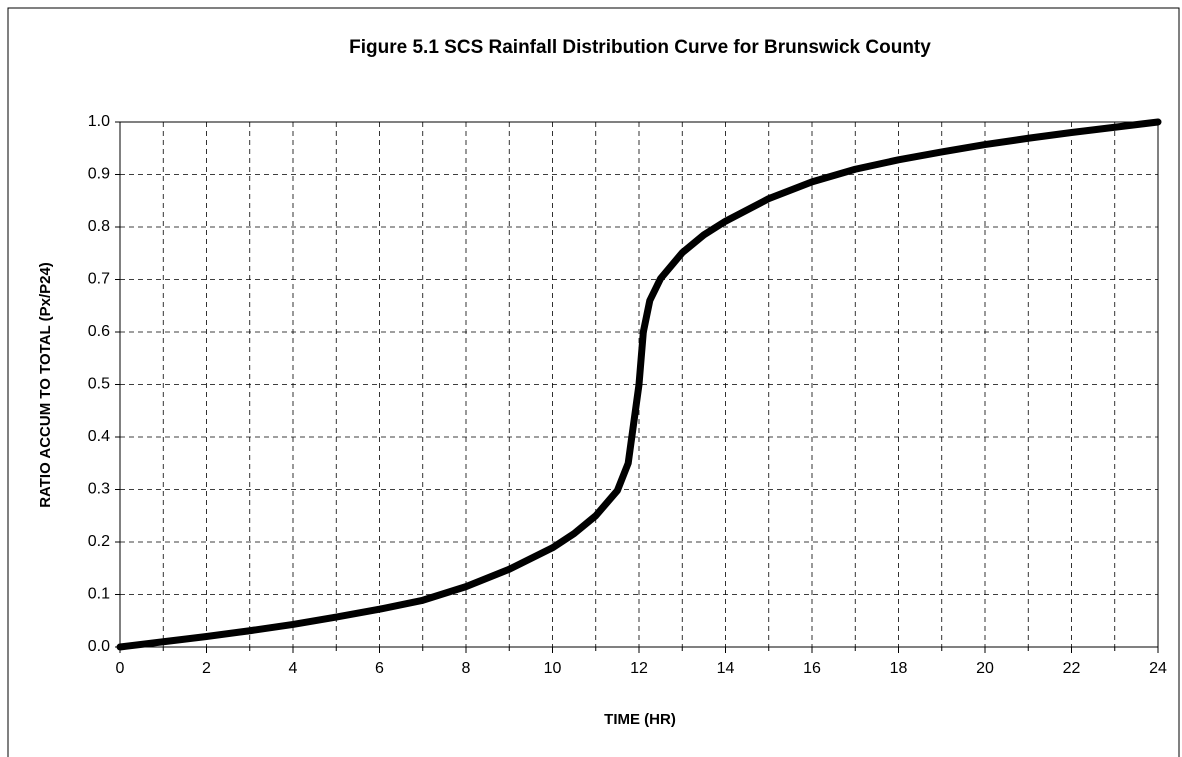  I want to click on y-tick-label: 0.3, so click(99, 489).